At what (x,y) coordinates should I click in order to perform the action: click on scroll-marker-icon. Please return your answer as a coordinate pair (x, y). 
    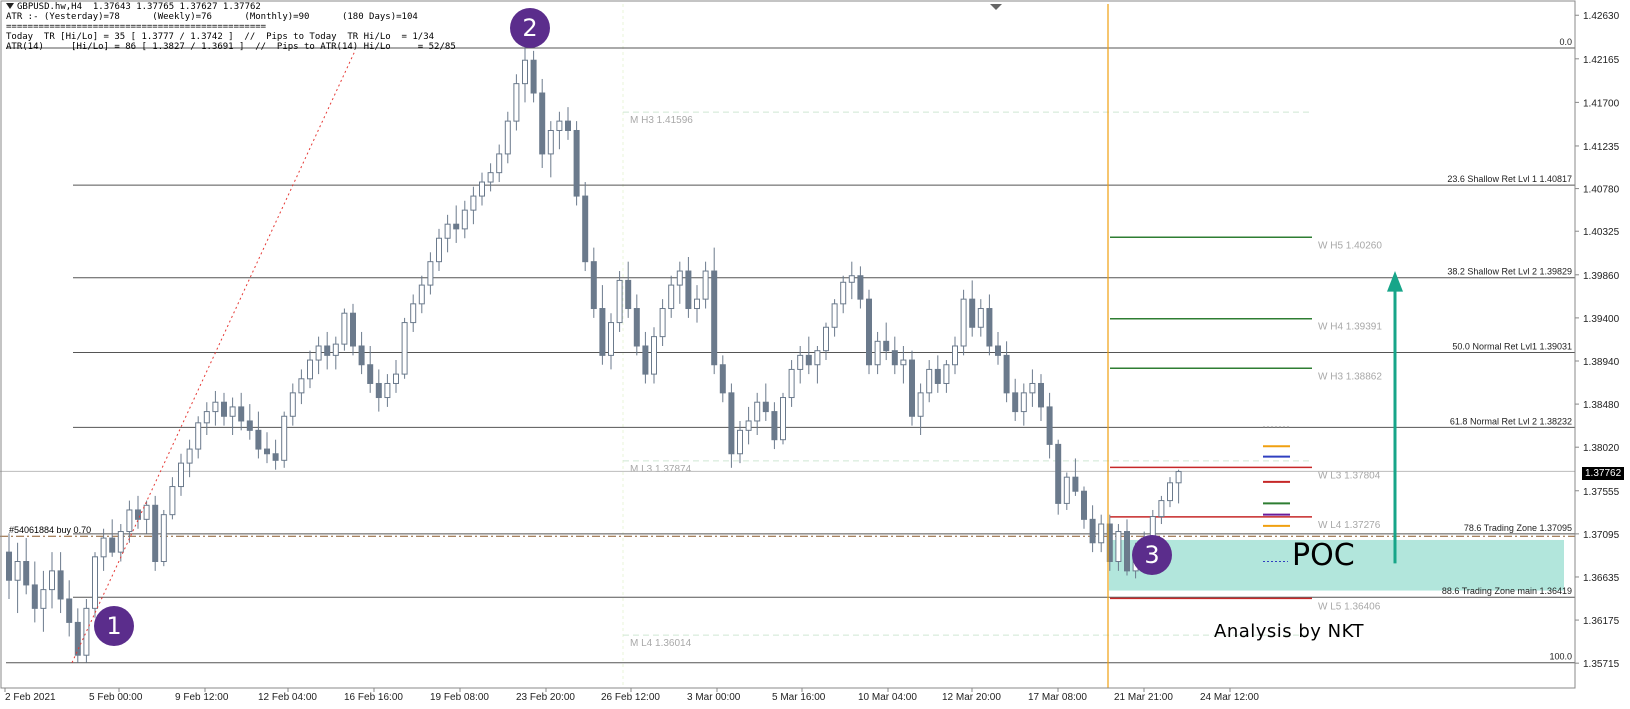
    Looking at the image, I should click on (996, 7).